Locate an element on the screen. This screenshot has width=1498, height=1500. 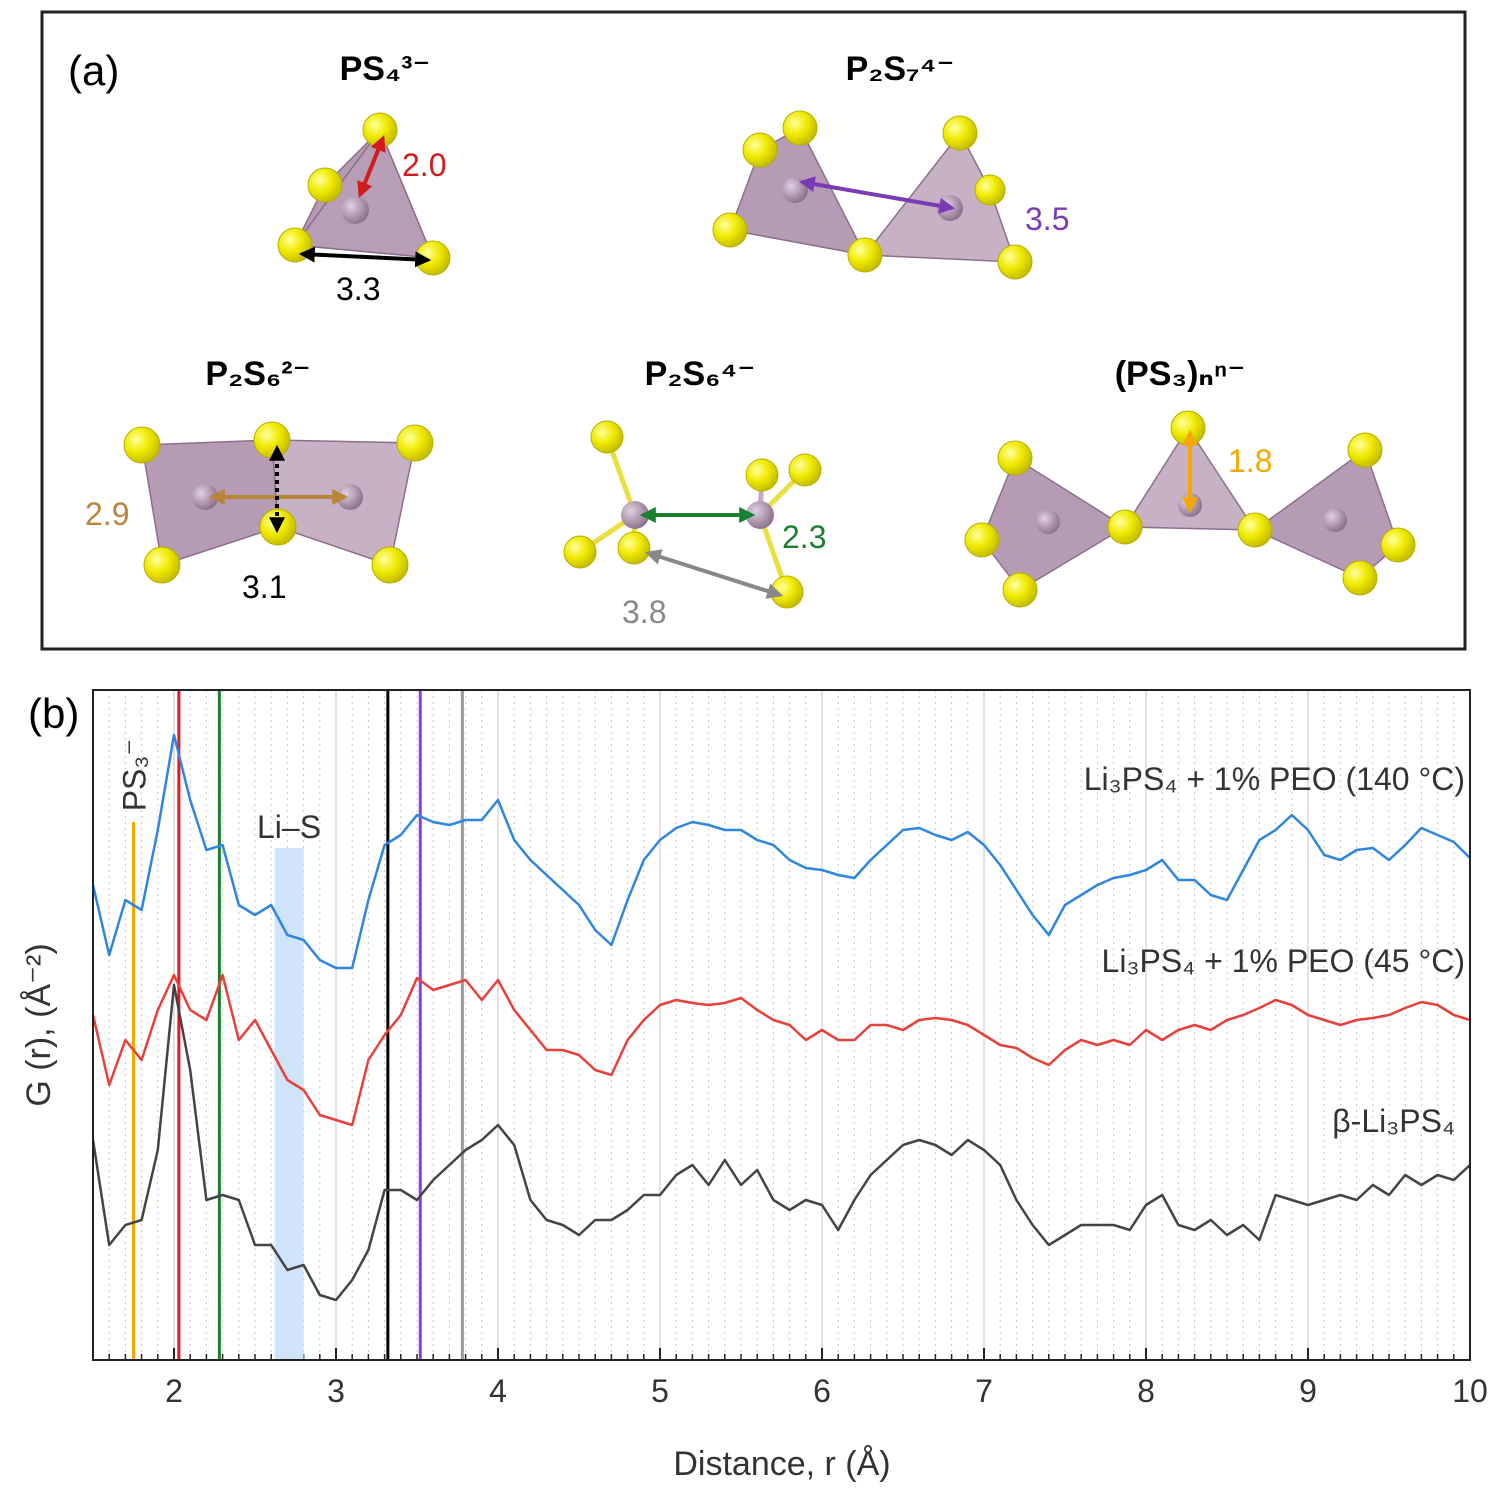
series-label: Li₃PS₄ + 1% PEO (45 °C) is located at coordinates (1283, 961).